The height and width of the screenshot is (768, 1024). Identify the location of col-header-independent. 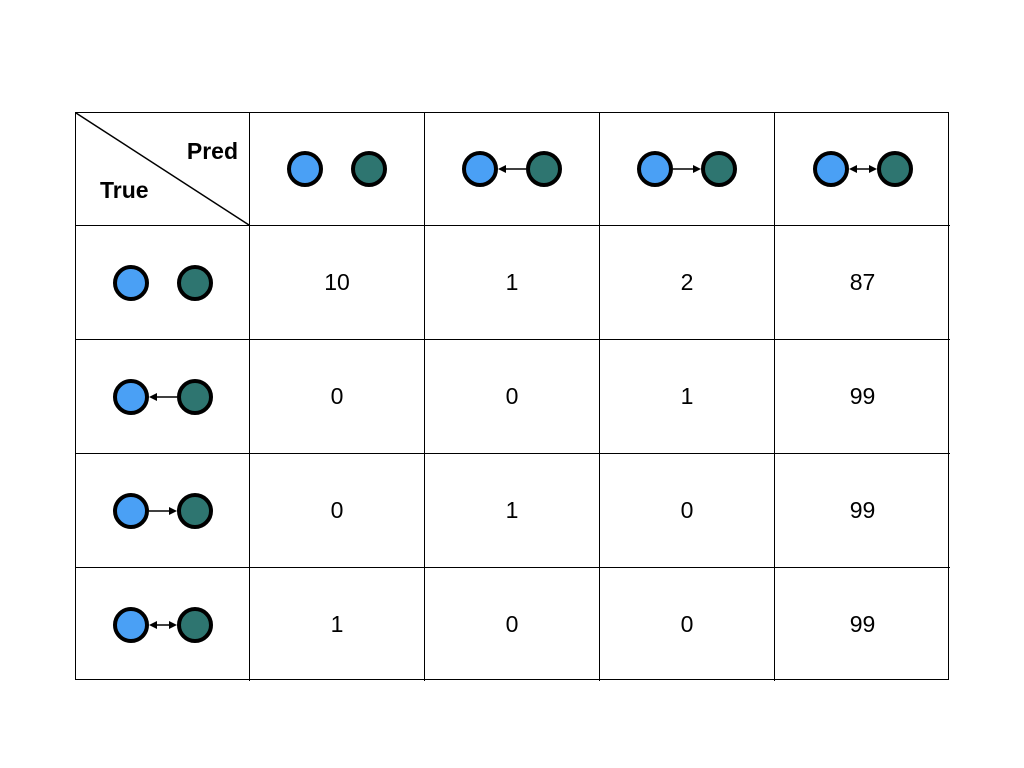
(337, 169).